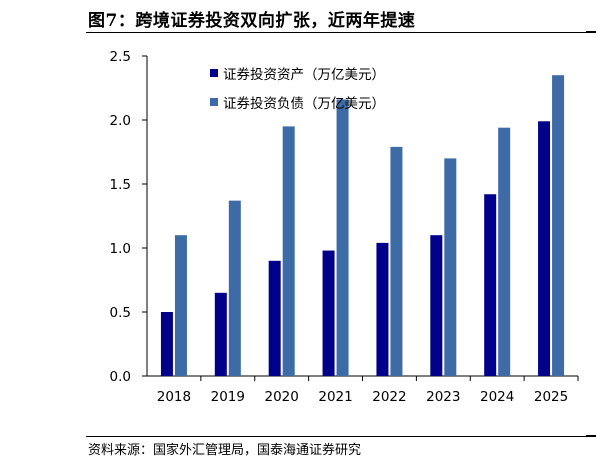 The width and height of the screenshot is (612, 467). Describe the element at coordinates (336, 32) in the screenshot. I see `top-rule` at that location.